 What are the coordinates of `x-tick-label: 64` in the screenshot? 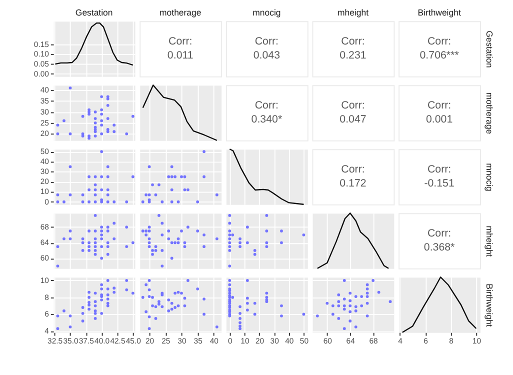 It's located at (351, 341).